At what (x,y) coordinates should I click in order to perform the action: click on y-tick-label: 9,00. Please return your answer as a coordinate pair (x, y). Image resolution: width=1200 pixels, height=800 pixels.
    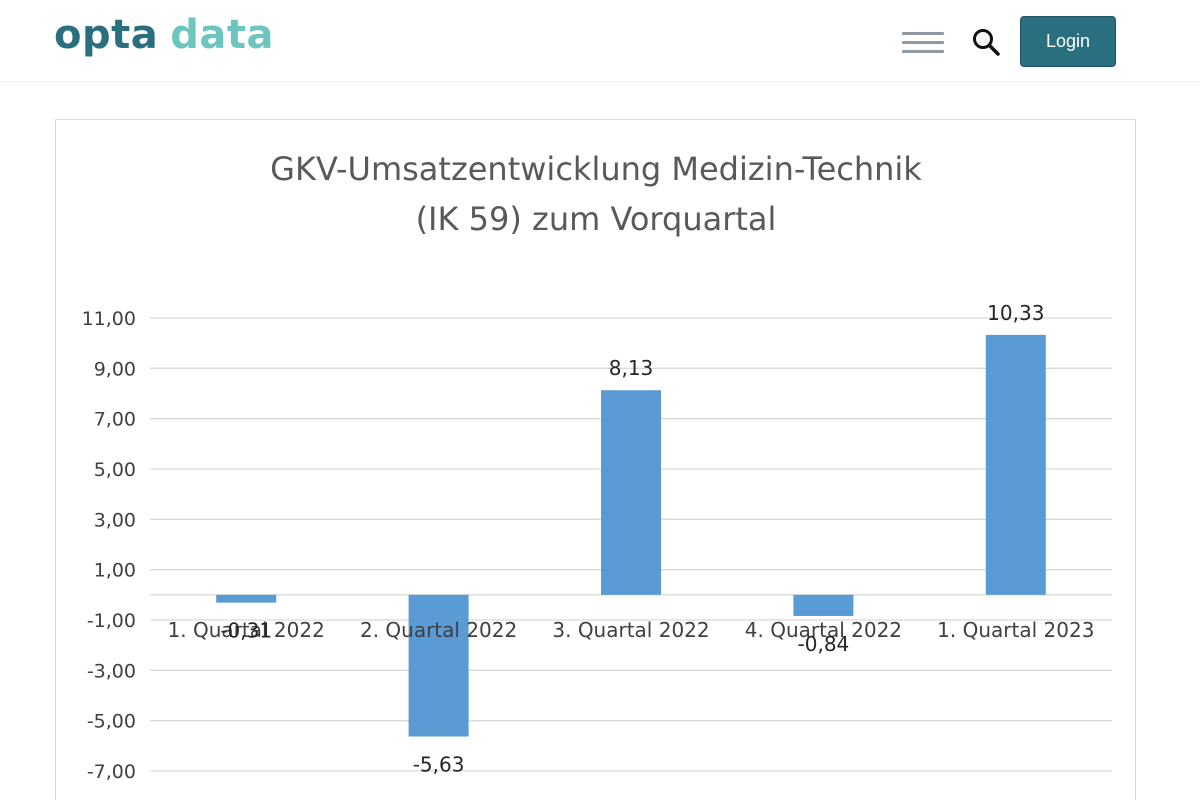
    Looking at the image, I should click on (115, 369).